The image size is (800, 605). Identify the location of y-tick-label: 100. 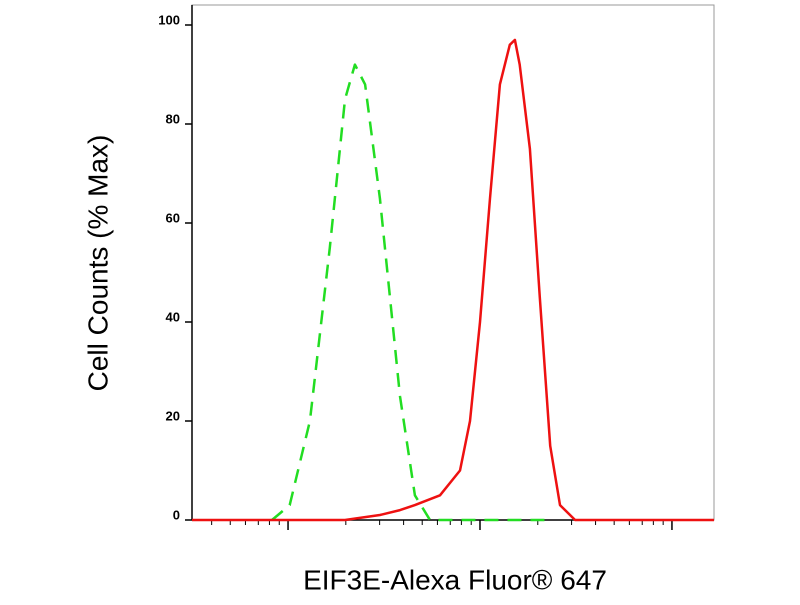
(169, 19).